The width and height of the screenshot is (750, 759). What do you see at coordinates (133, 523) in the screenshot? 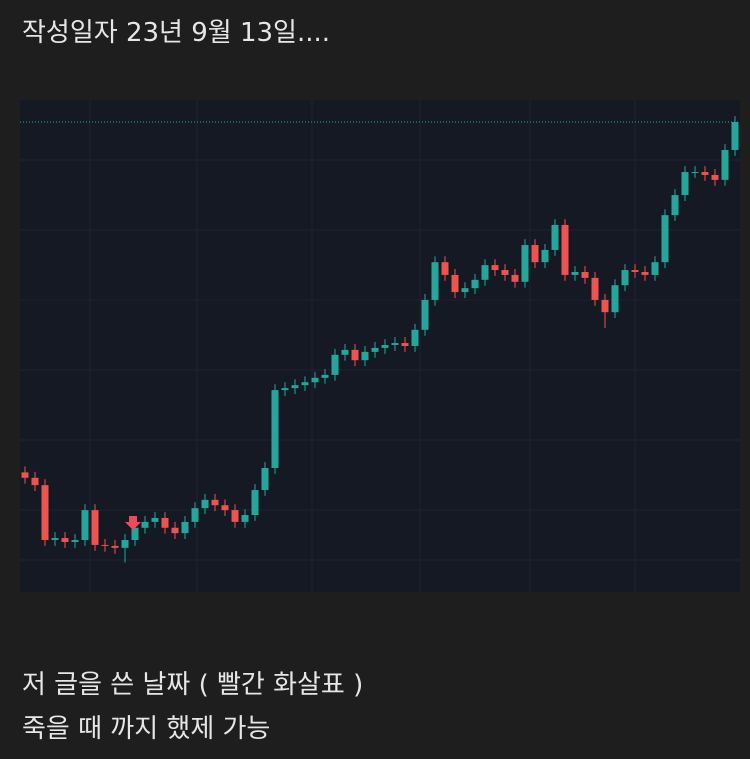
I see `red-arrow` at bounding box center [133, 523].